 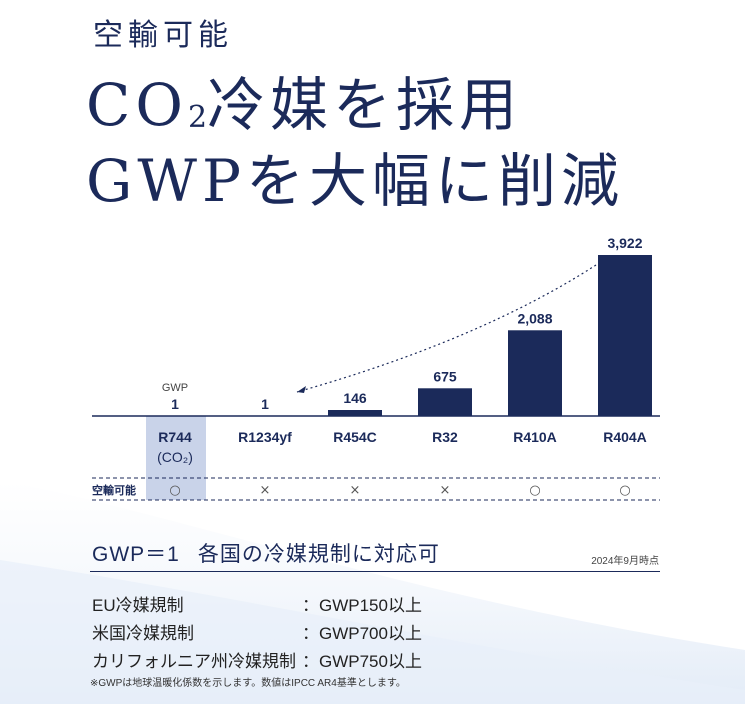 I want to click on gwp-caption: GWP, so click(x=175, y=388).